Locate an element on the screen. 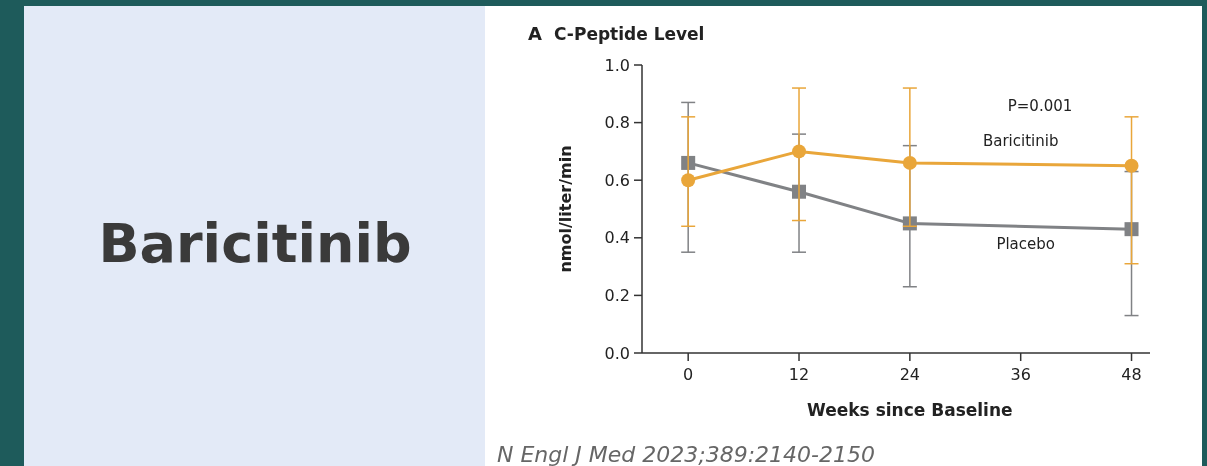 Image resolution: width=1207 pixels, height=466 pixels. x-tick-label: 0 is located at coordinates (688, 374).